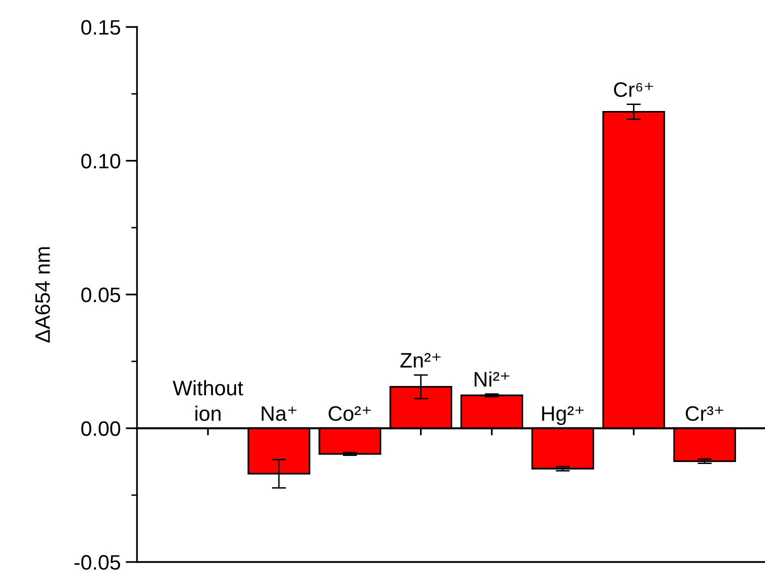 The height and width of the screenshot is (571, 765). Describe the element at coordinates (349, 413) in the screenshot. I see `x-tick-label: Co²⁺` at that location.